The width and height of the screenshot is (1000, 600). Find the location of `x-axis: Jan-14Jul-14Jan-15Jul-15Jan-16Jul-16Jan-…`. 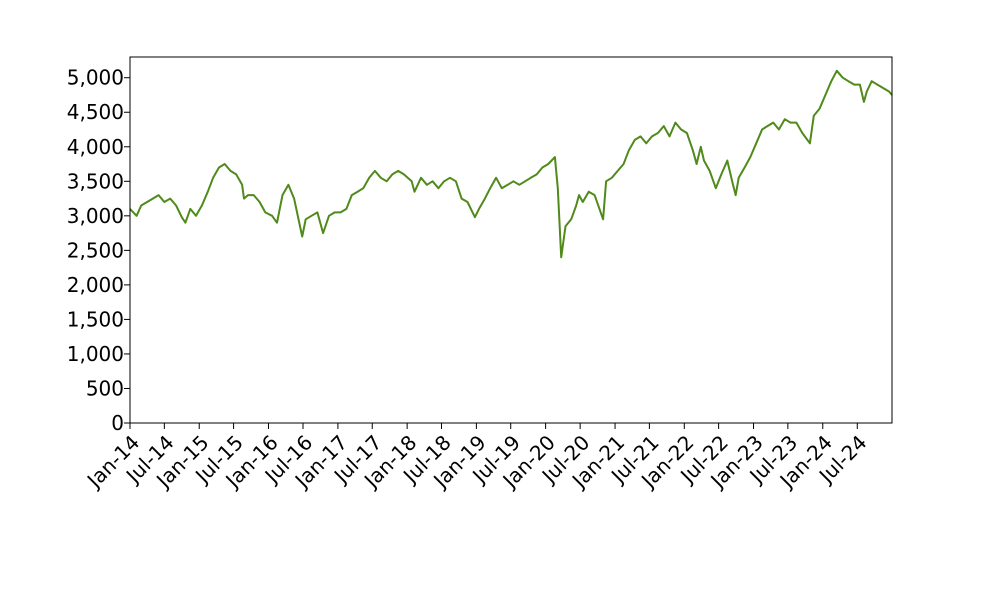

x-axis: Jan-14Jul-14Jan-15Jul-15Jan-16Jul-16Jan-… is located at coordinates (476, 458).